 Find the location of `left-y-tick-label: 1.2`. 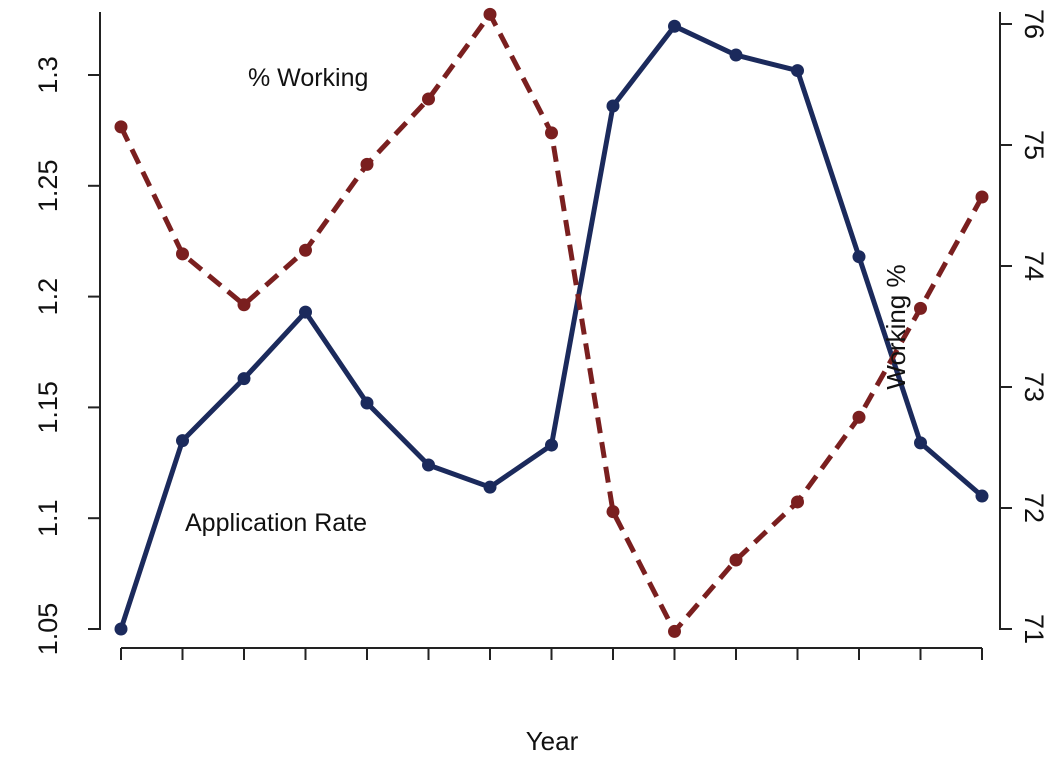

left-y-tick-label: 1.2 is located at coordinates (48, 297).